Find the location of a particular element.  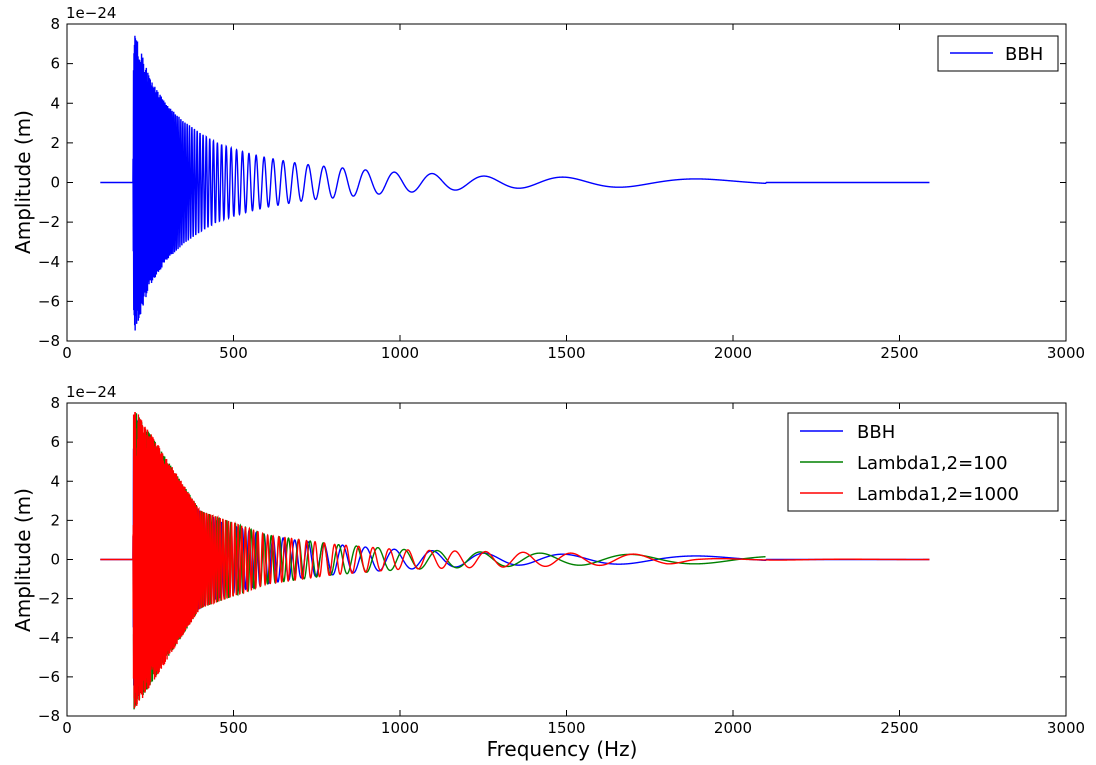

bottom-plot-legend-label-bbh: BBH is located at coordinates (876, 432).